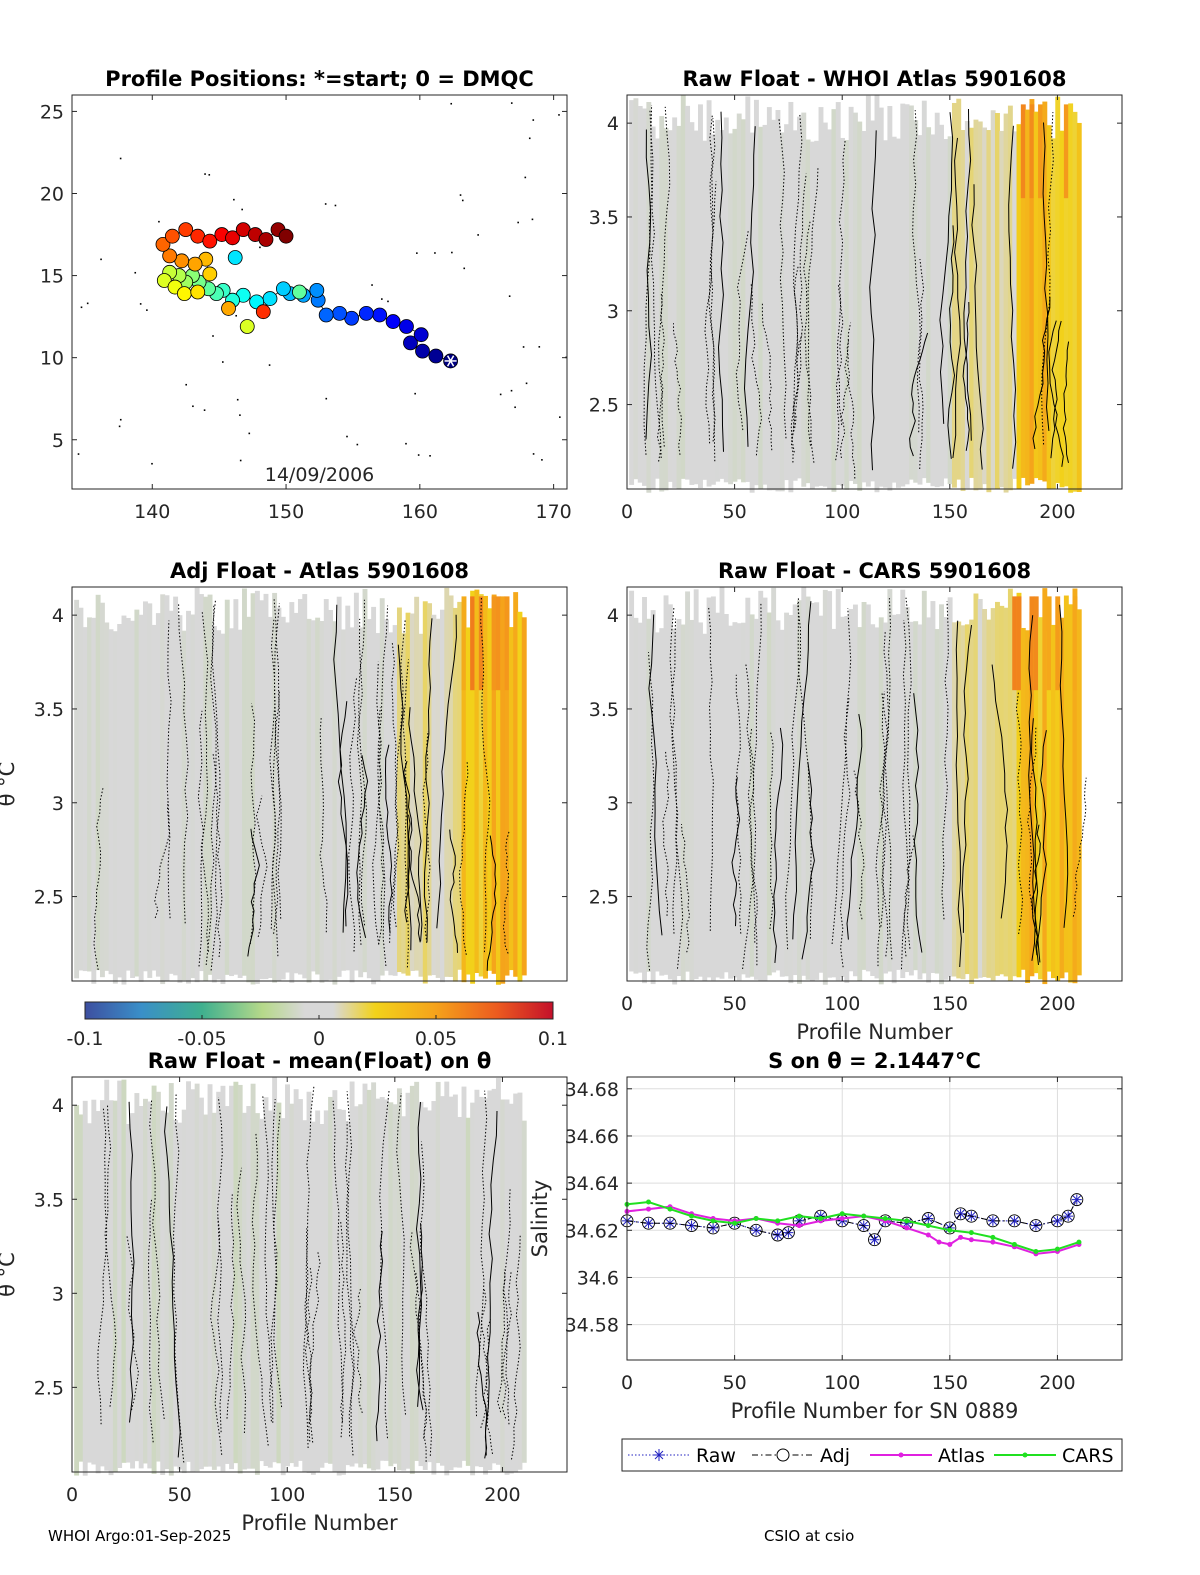 This screenshot has width=1200, height=1575. I want to click on adj-marker, so click(1077, 1200).